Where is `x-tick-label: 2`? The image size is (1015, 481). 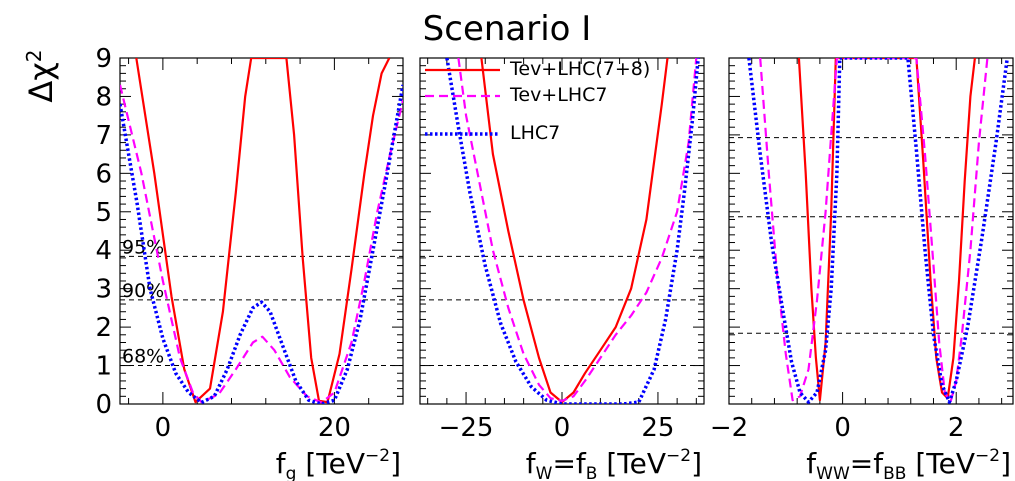 x-tick-label: 2 is located at coordinates (956, 428).